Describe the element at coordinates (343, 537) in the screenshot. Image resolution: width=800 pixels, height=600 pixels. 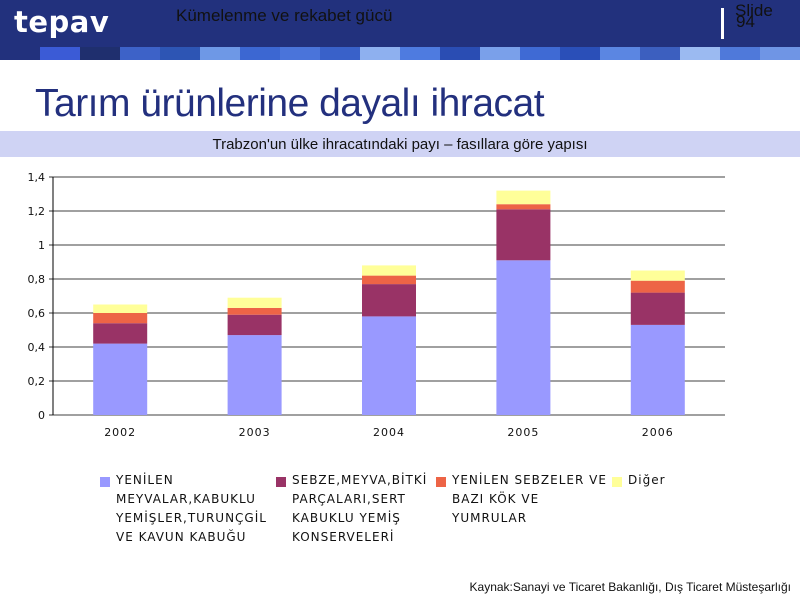
I see `legend-label: KONSERVELERİ` at that location.